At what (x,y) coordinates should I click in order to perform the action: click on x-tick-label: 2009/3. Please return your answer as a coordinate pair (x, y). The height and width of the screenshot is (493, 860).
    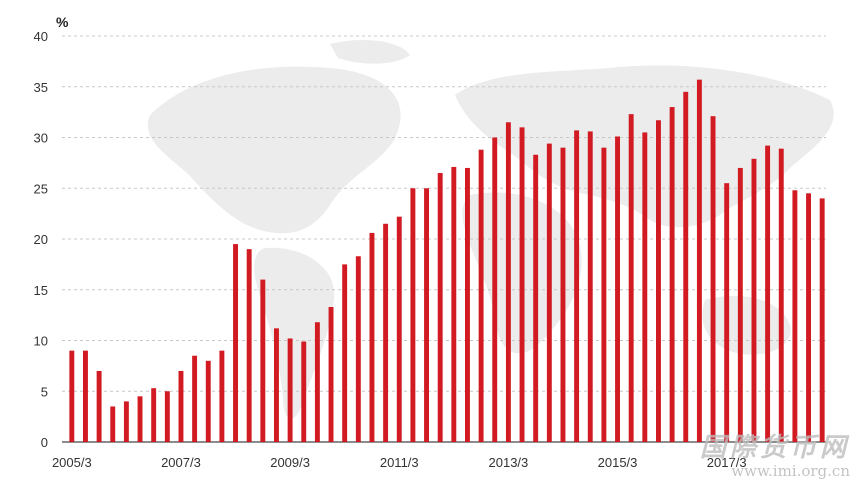
    Looking at the image, I should click on (290, 462).